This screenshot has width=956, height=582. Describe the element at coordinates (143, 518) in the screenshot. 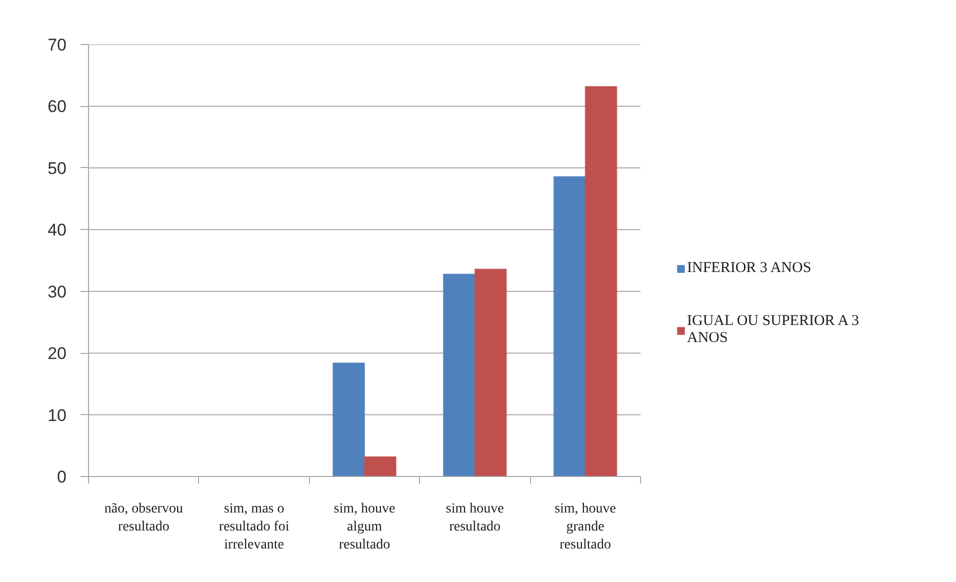

I see `x-tick-label: não, observou resultado` at that location.